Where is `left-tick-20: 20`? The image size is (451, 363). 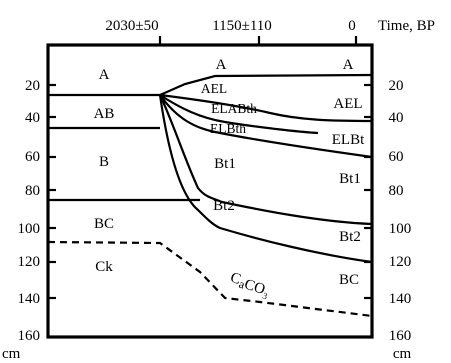
left-tick-20: 20 is located at coordinates (32, 86).